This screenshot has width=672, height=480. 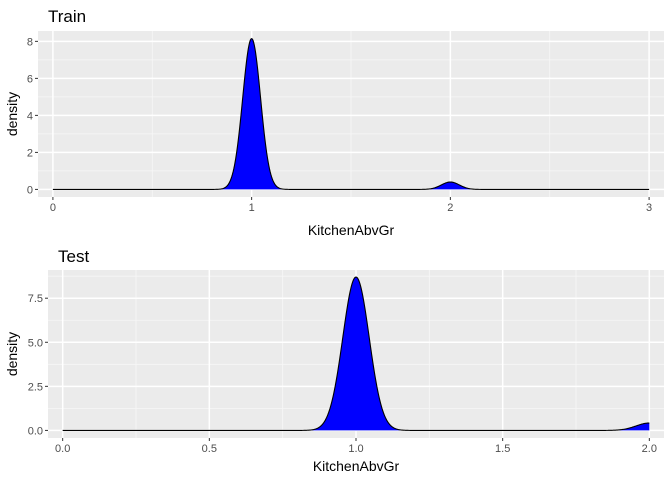 I want to click on train-chart-title: Train, so click(x=67, y=16).